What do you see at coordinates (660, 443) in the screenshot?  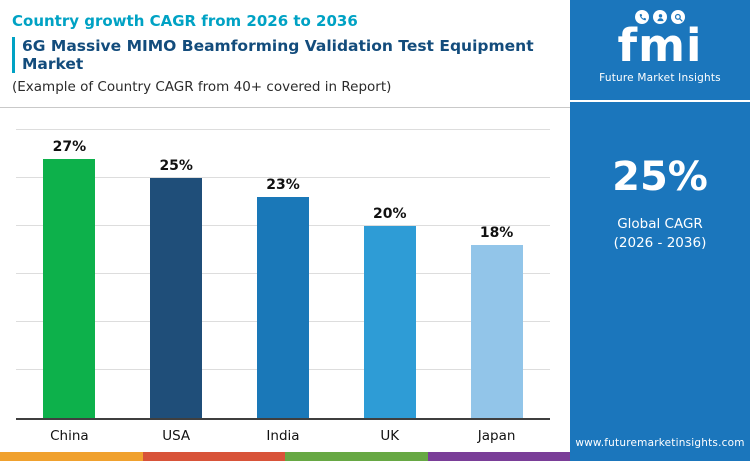 I see `website-url: www.futuremarketinsights.com` at bounding box center [660, 443].